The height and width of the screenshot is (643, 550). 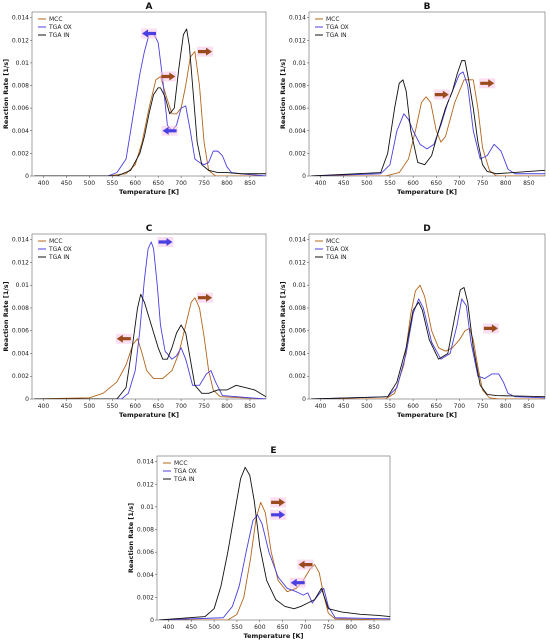 What do you see at coordinates (426, 229) in the screenshot?
I see `panel-title: D` at bounding box center [426, 229].